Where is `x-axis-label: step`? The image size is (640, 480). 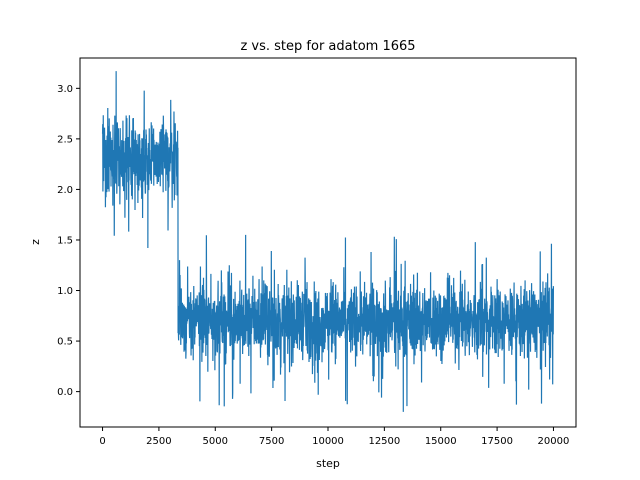 x-axis-label: step is located at coordinates (328, 463).